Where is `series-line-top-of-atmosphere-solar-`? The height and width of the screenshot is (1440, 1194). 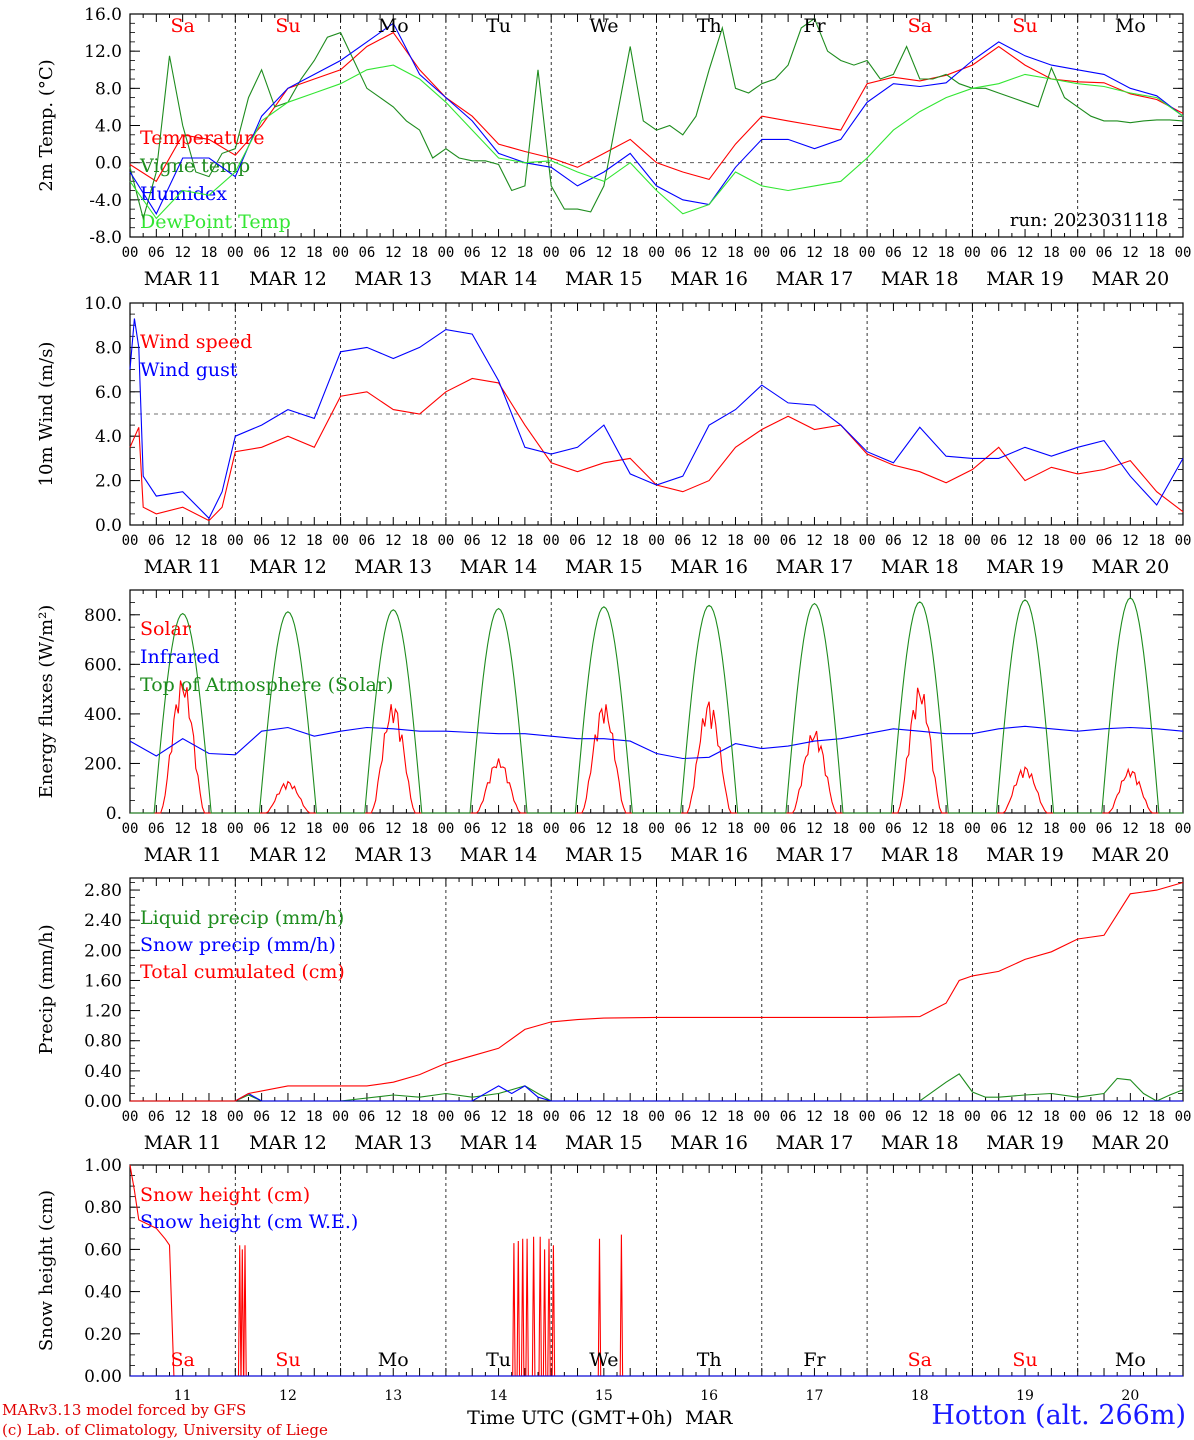
series-line-top-of-atmosphere-solar- is located at coordinates (656, 705).